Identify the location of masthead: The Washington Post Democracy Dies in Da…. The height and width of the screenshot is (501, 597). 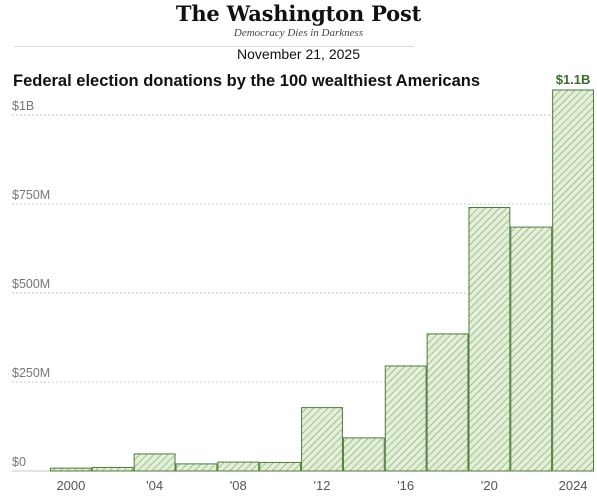
(298, 24).